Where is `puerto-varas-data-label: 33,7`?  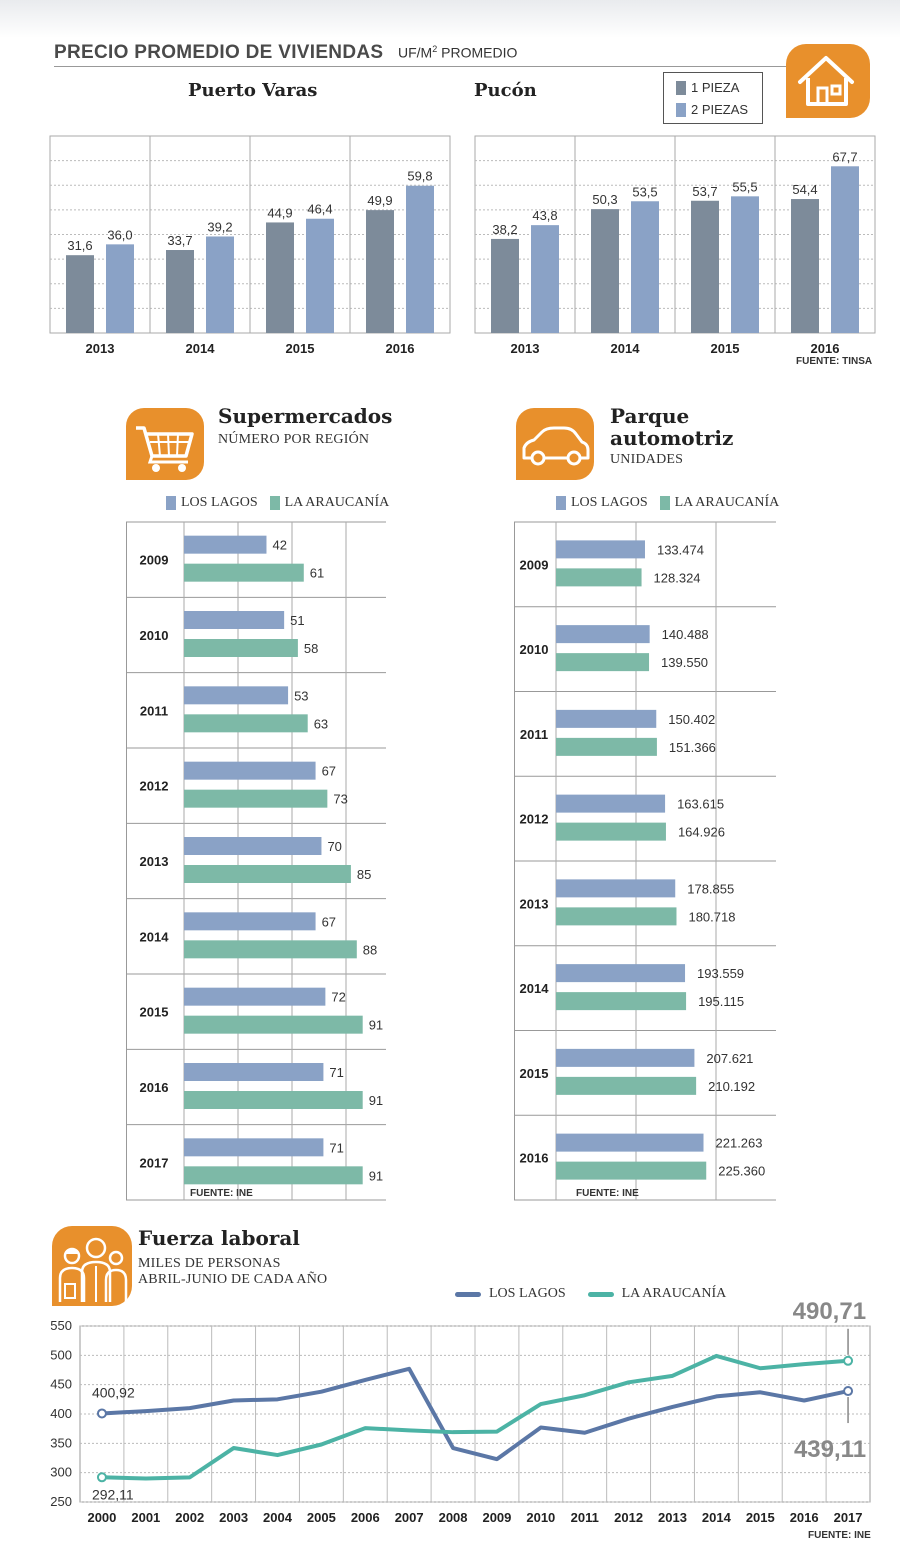 puerto-varas-data-label: 33,7 is located at coordinates (179, 240).